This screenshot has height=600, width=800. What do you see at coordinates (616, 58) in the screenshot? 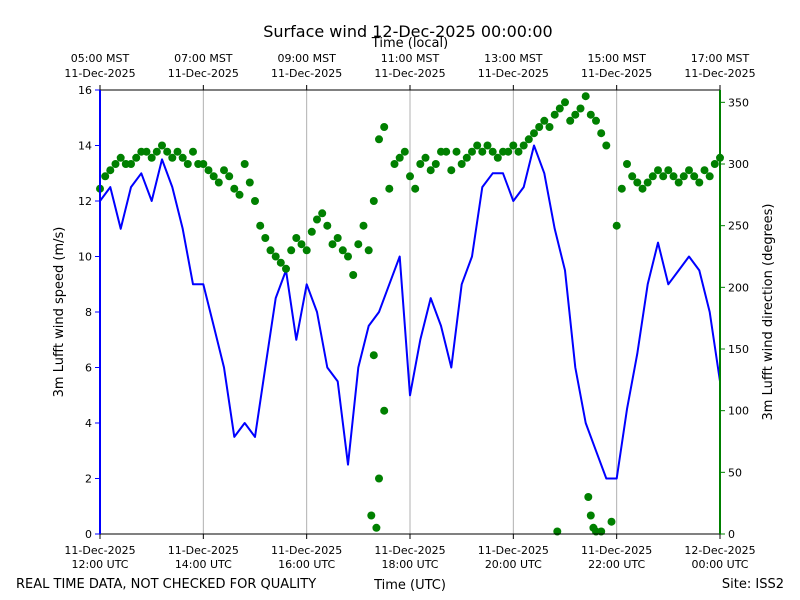
I see `x-top-tick-time: 15:00 MST` at bounding box center [616, 58].